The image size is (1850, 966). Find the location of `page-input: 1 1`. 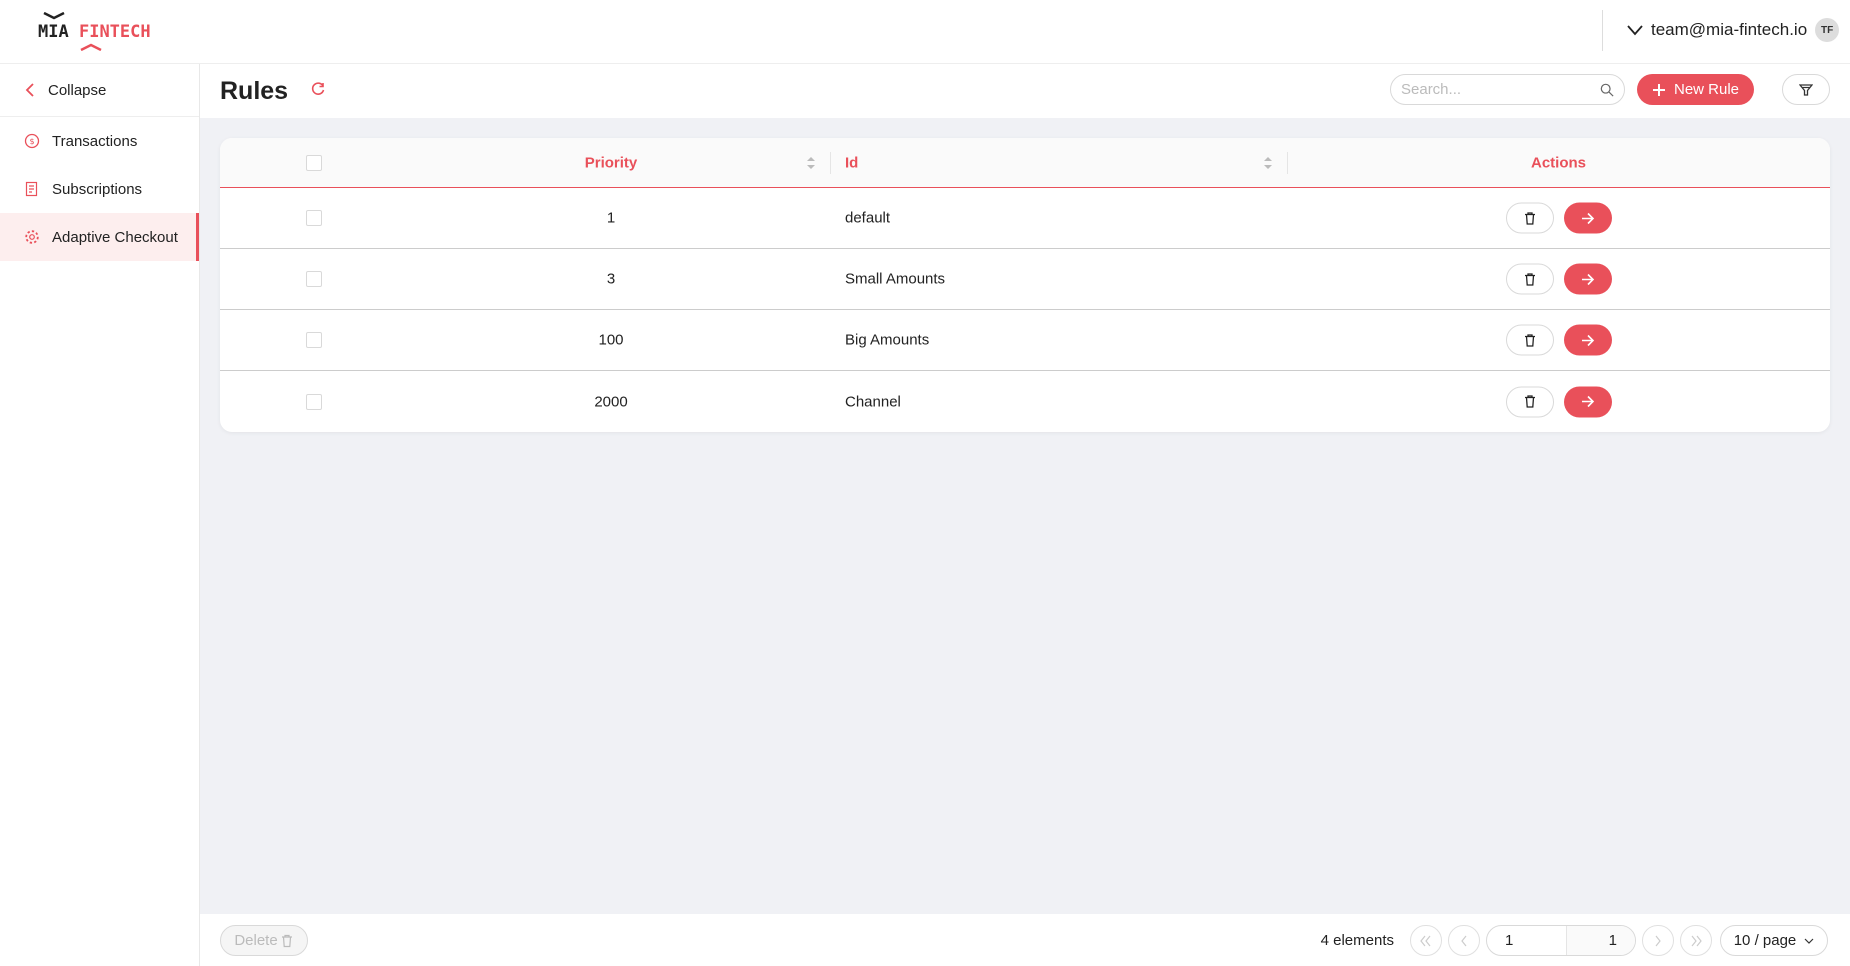

page-input: 1 1 is located at coordinates (1561, 940).